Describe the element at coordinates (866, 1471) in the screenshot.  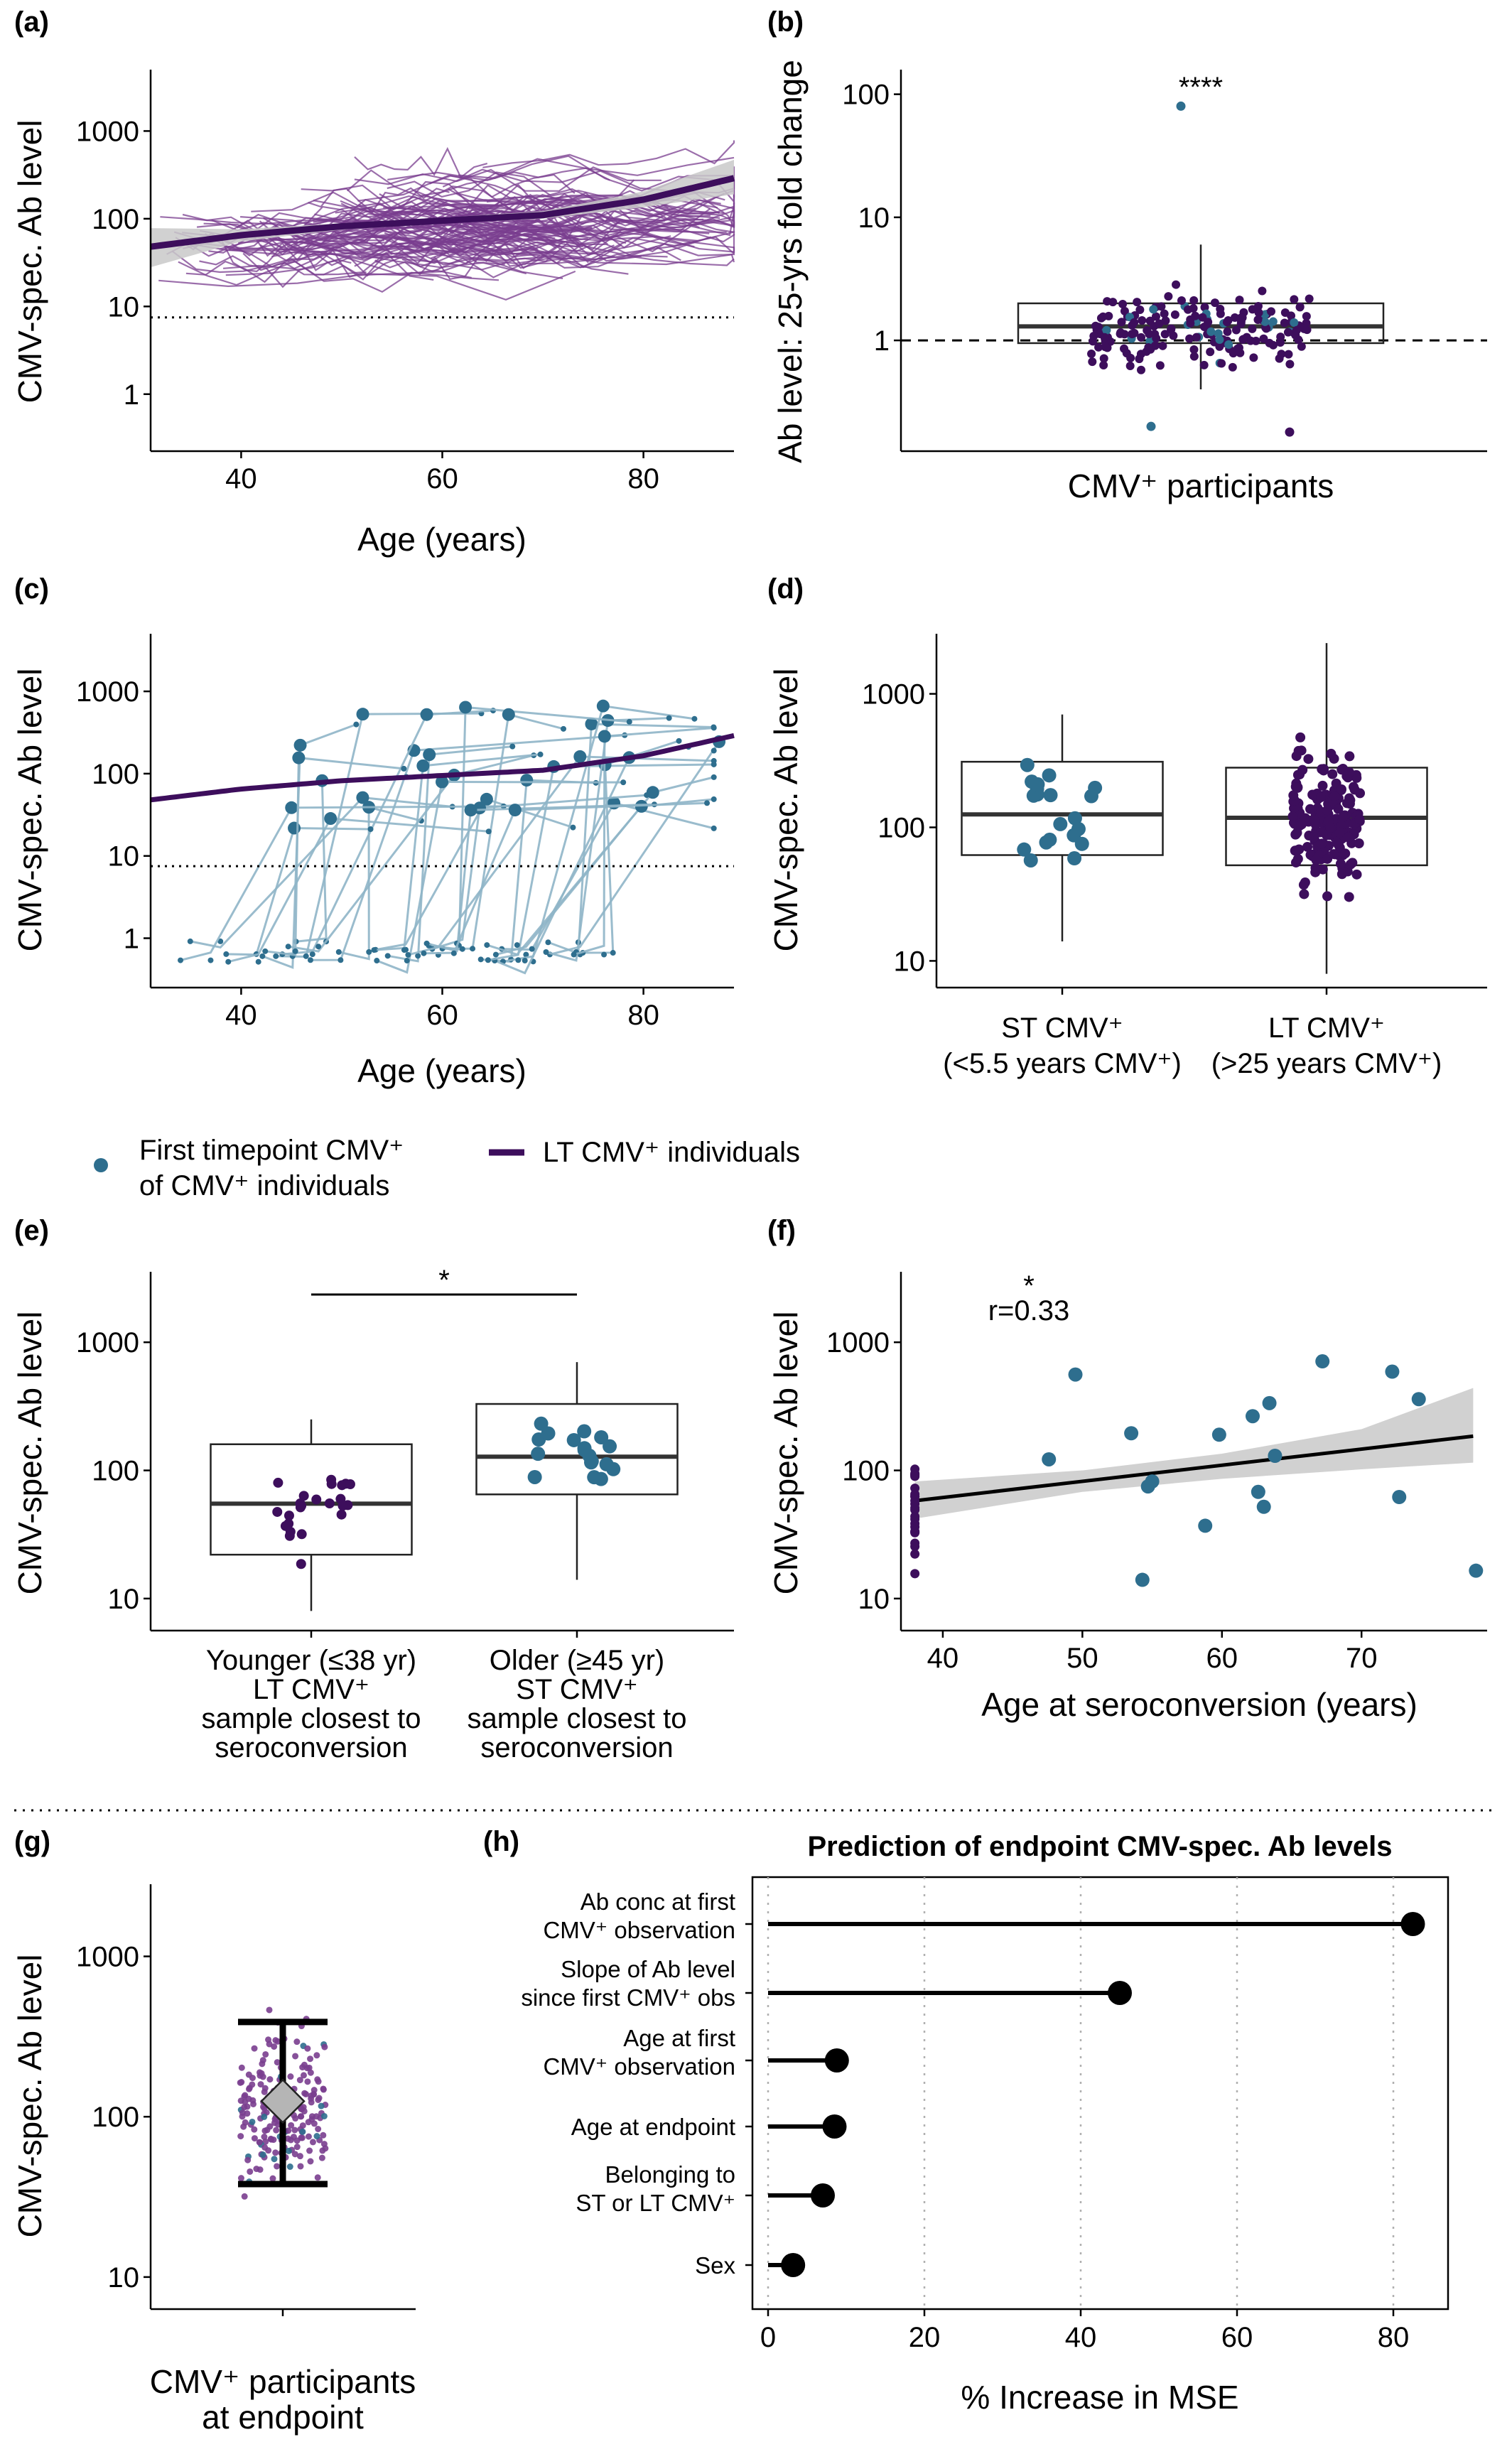
I see `f-y-tick-label: 100` at that location.